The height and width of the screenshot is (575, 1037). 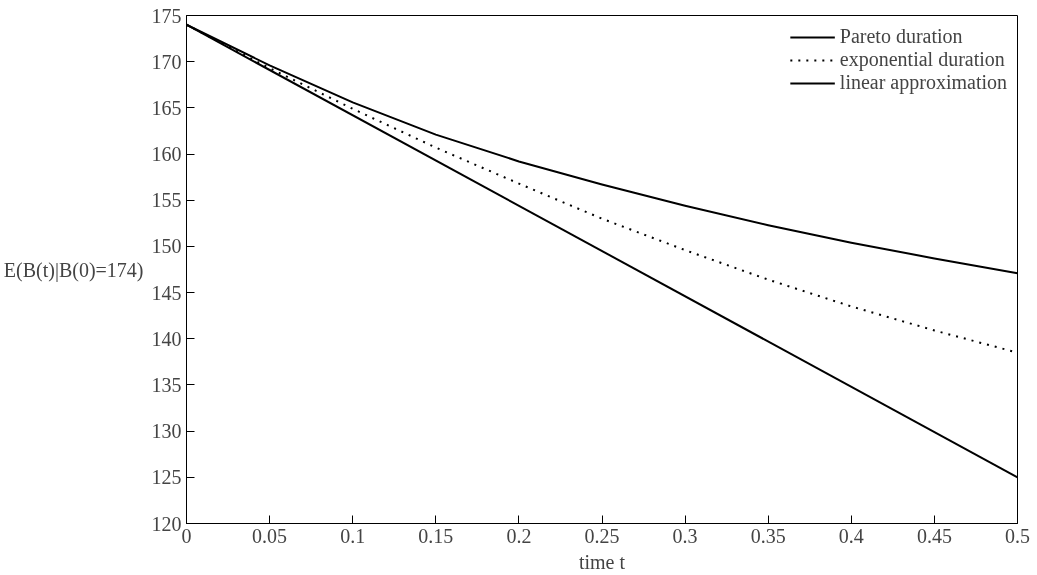 I want to click on x-tick-label: 0.2, so click(x=519, y=535).